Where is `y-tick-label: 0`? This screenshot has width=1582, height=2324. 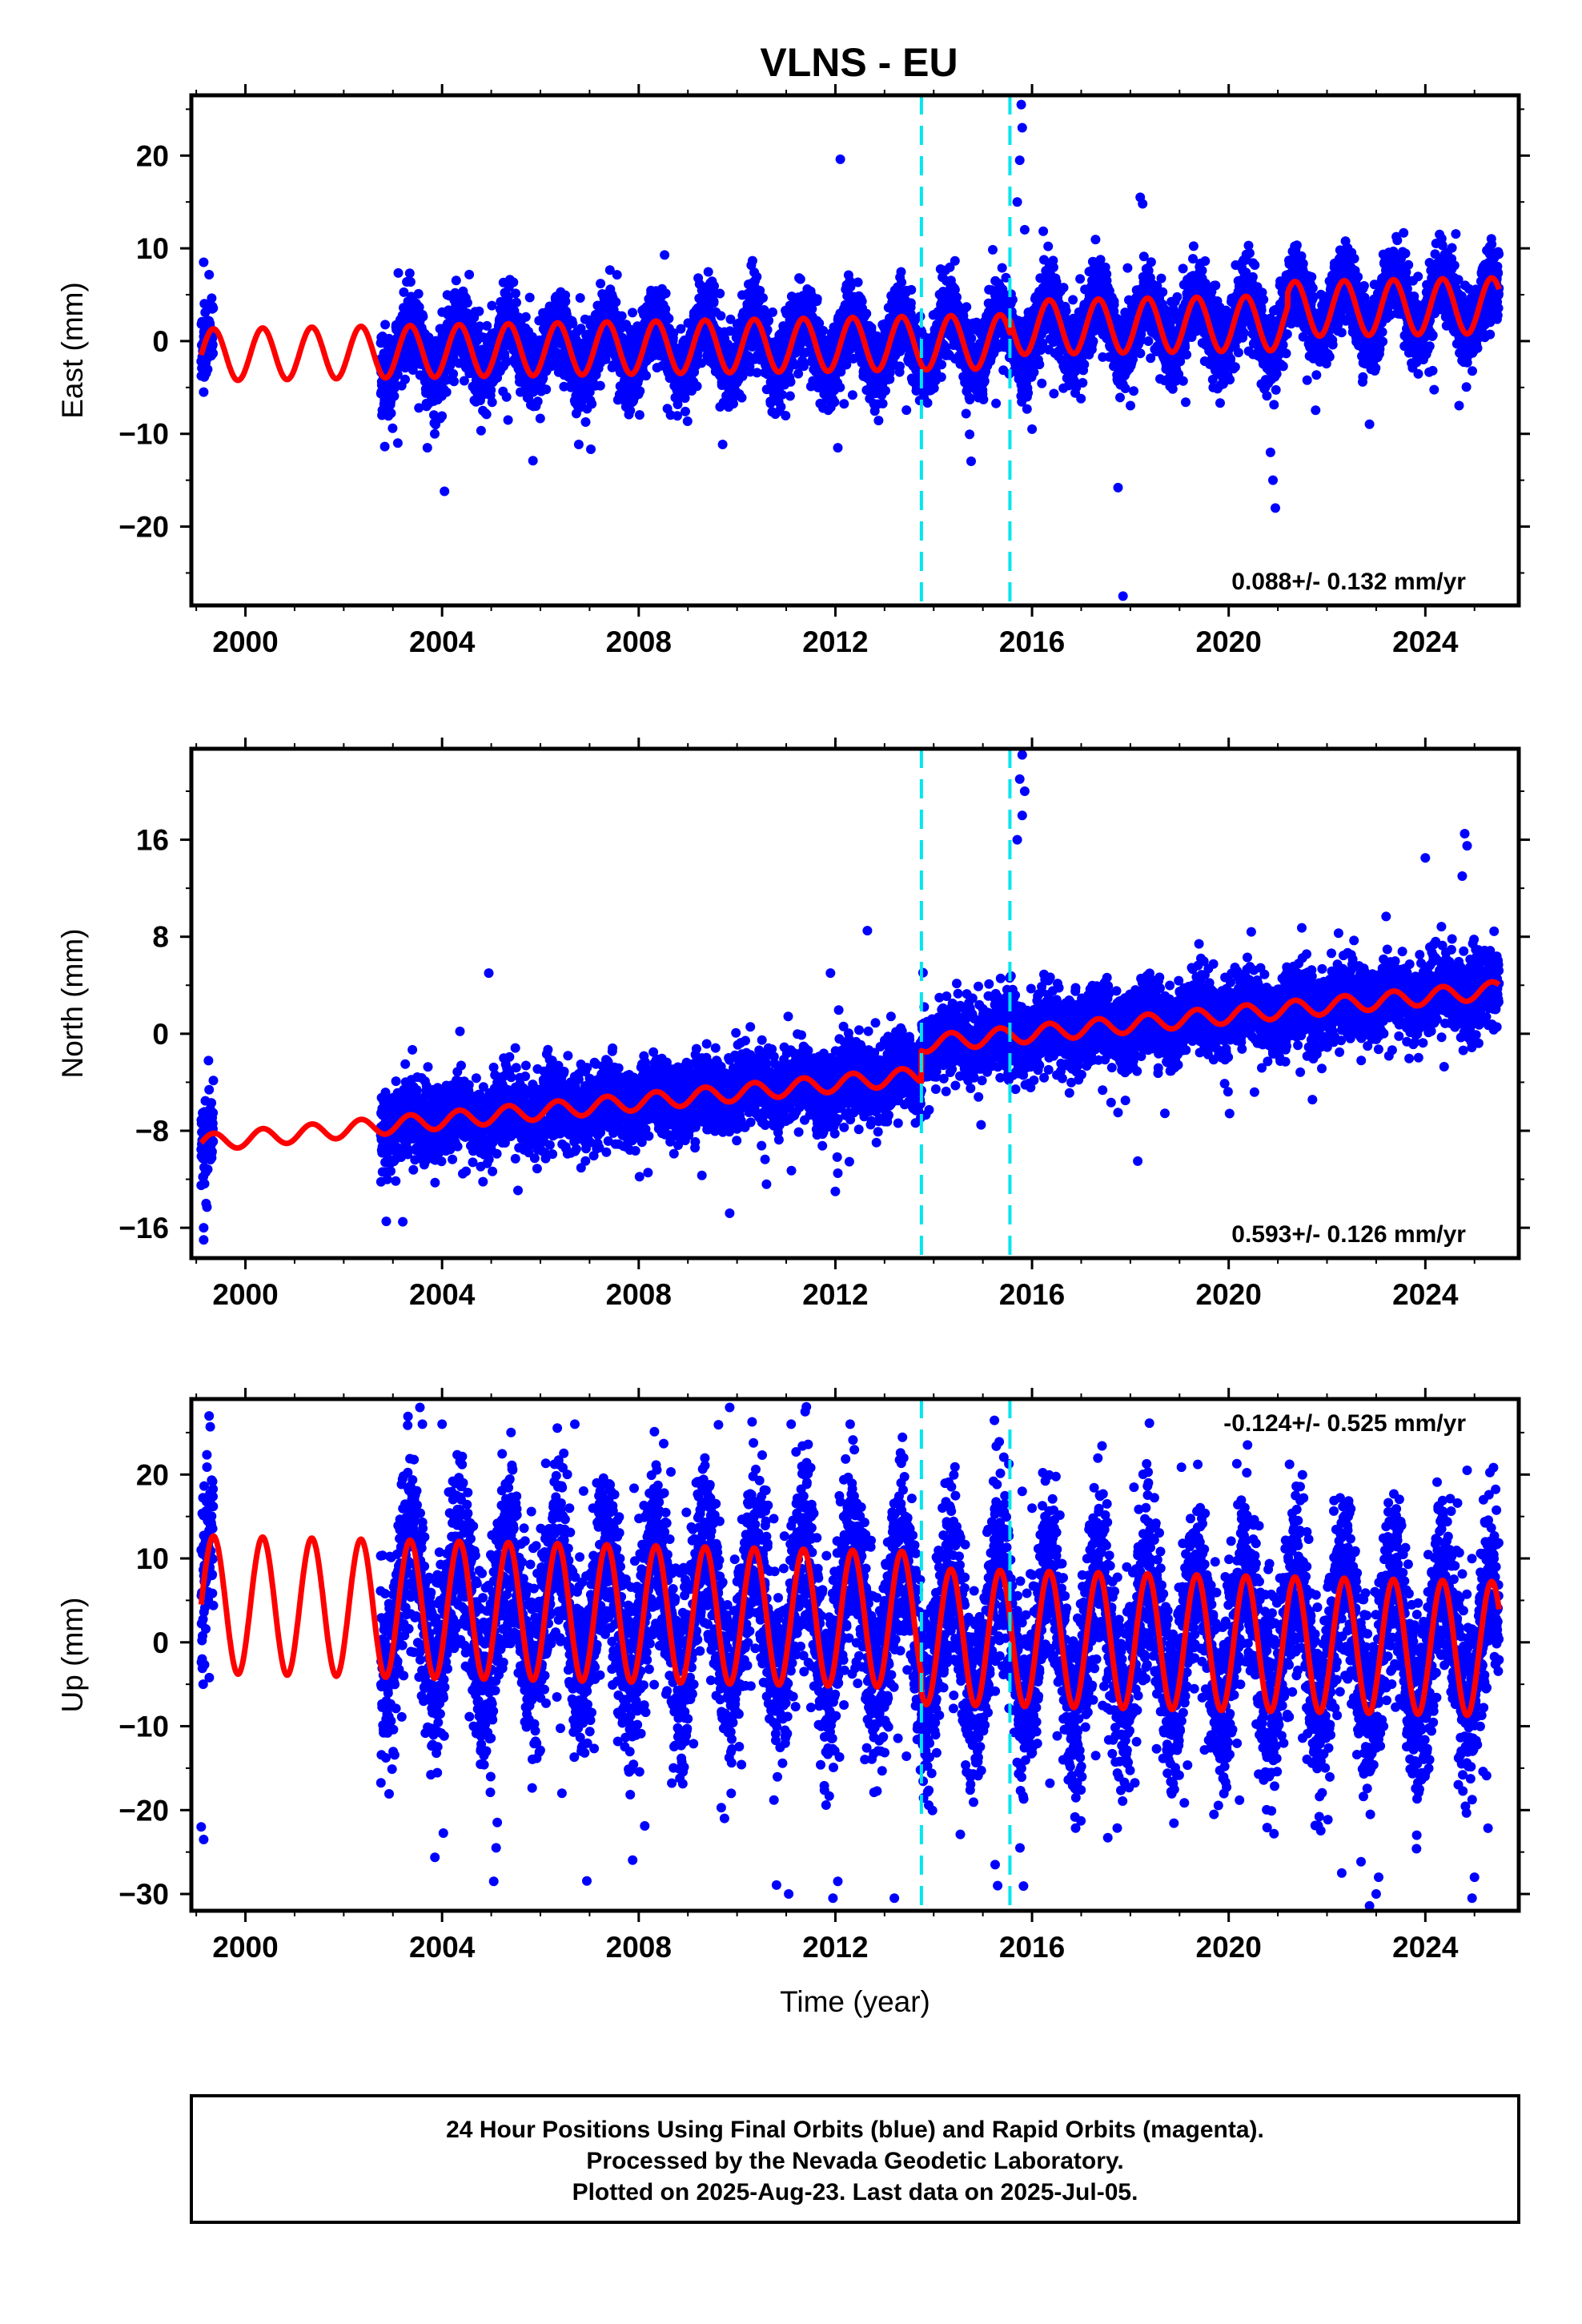
y-tick-label: 0 is located at coordinates (161, 341).